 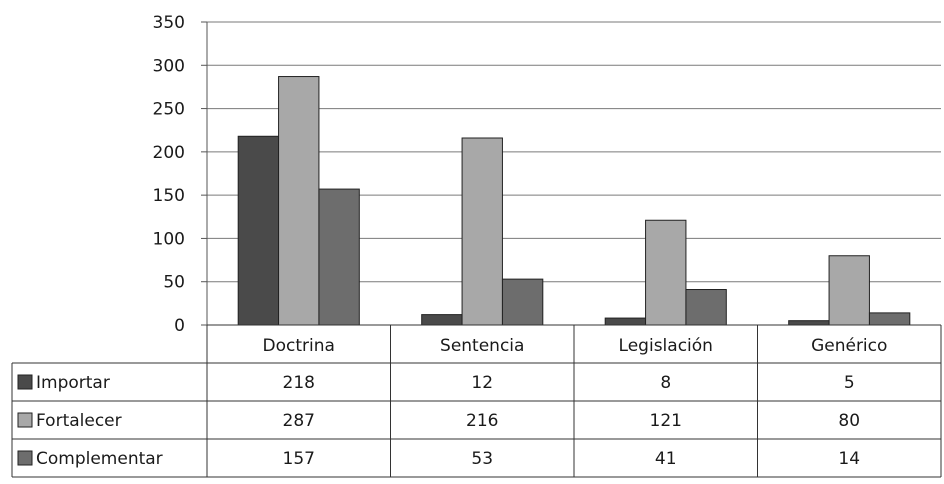 What do you see at coordinates (25, 420) in the screenshot?
I see `legend-key-fortalecer` at bounding box center [25, 420].